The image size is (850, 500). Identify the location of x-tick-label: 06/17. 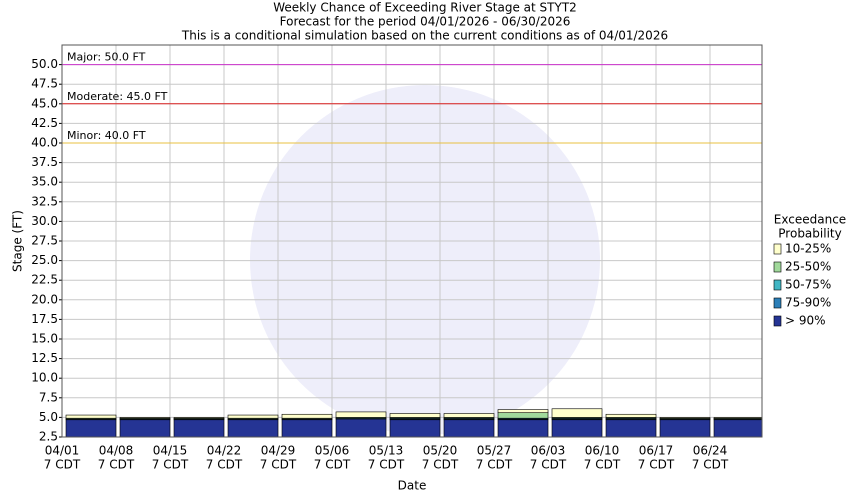
(656, 451).